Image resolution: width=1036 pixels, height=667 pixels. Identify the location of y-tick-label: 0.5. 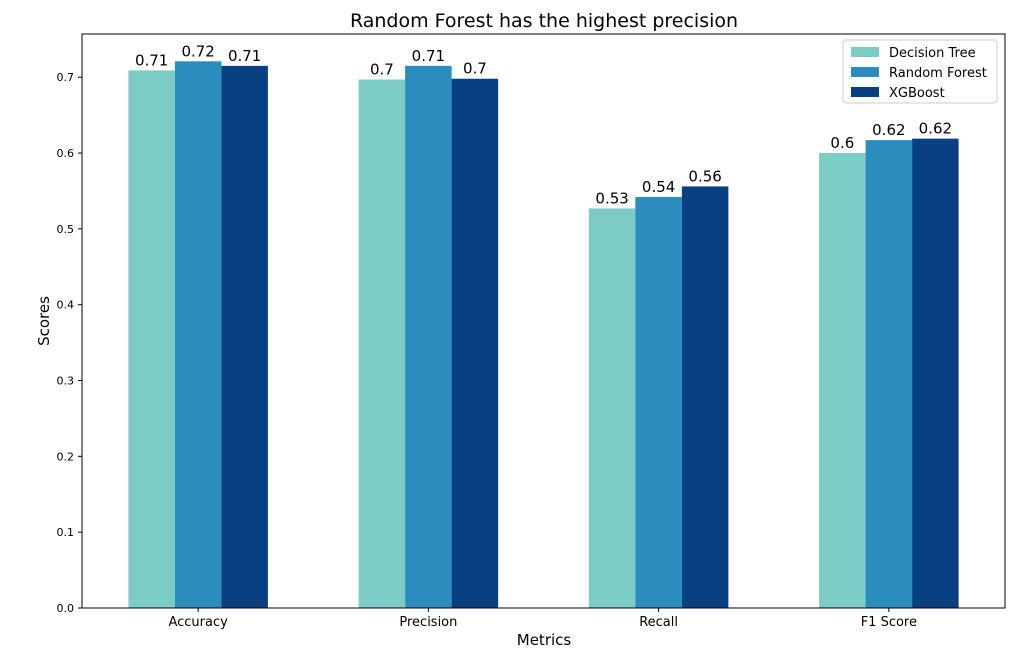
(66, 229).